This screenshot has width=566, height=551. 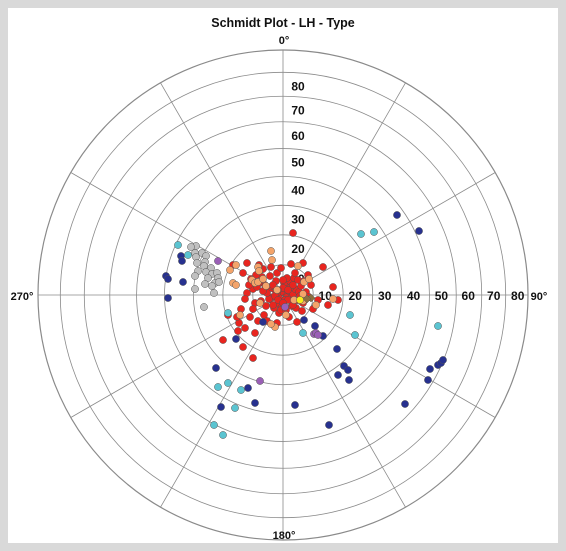 What do you see at coordinates (326, 296) in the screenshot?
I see `east-tick-10: 10` at bounding box center [326, 296].